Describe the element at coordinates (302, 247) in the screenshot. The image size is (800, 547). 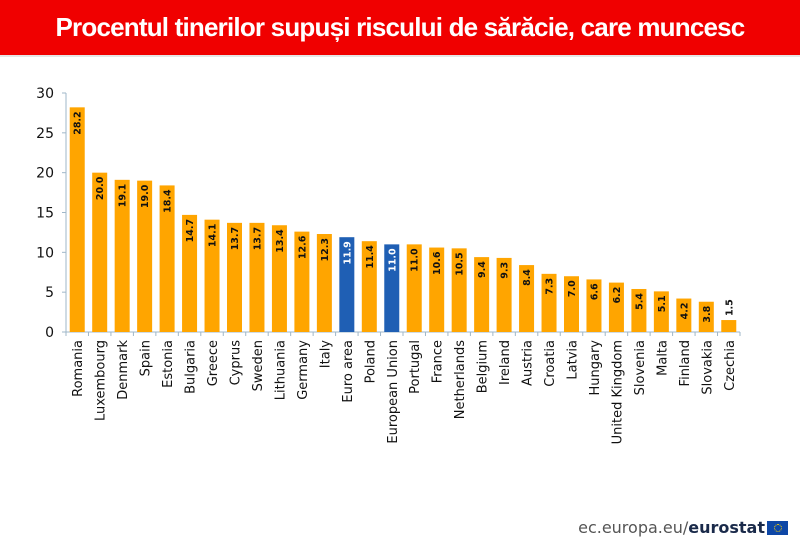
I see `data-label: 12.6` at that location.